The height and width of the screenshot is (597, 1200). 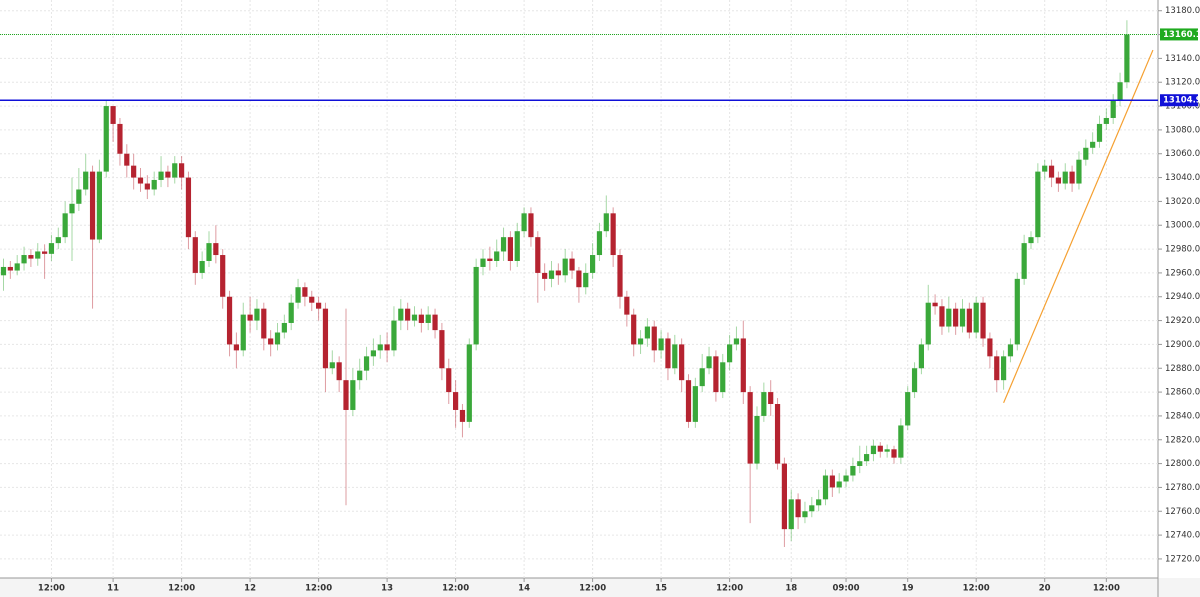 I want to click on x-axis-band, so click(x=600, y=587).